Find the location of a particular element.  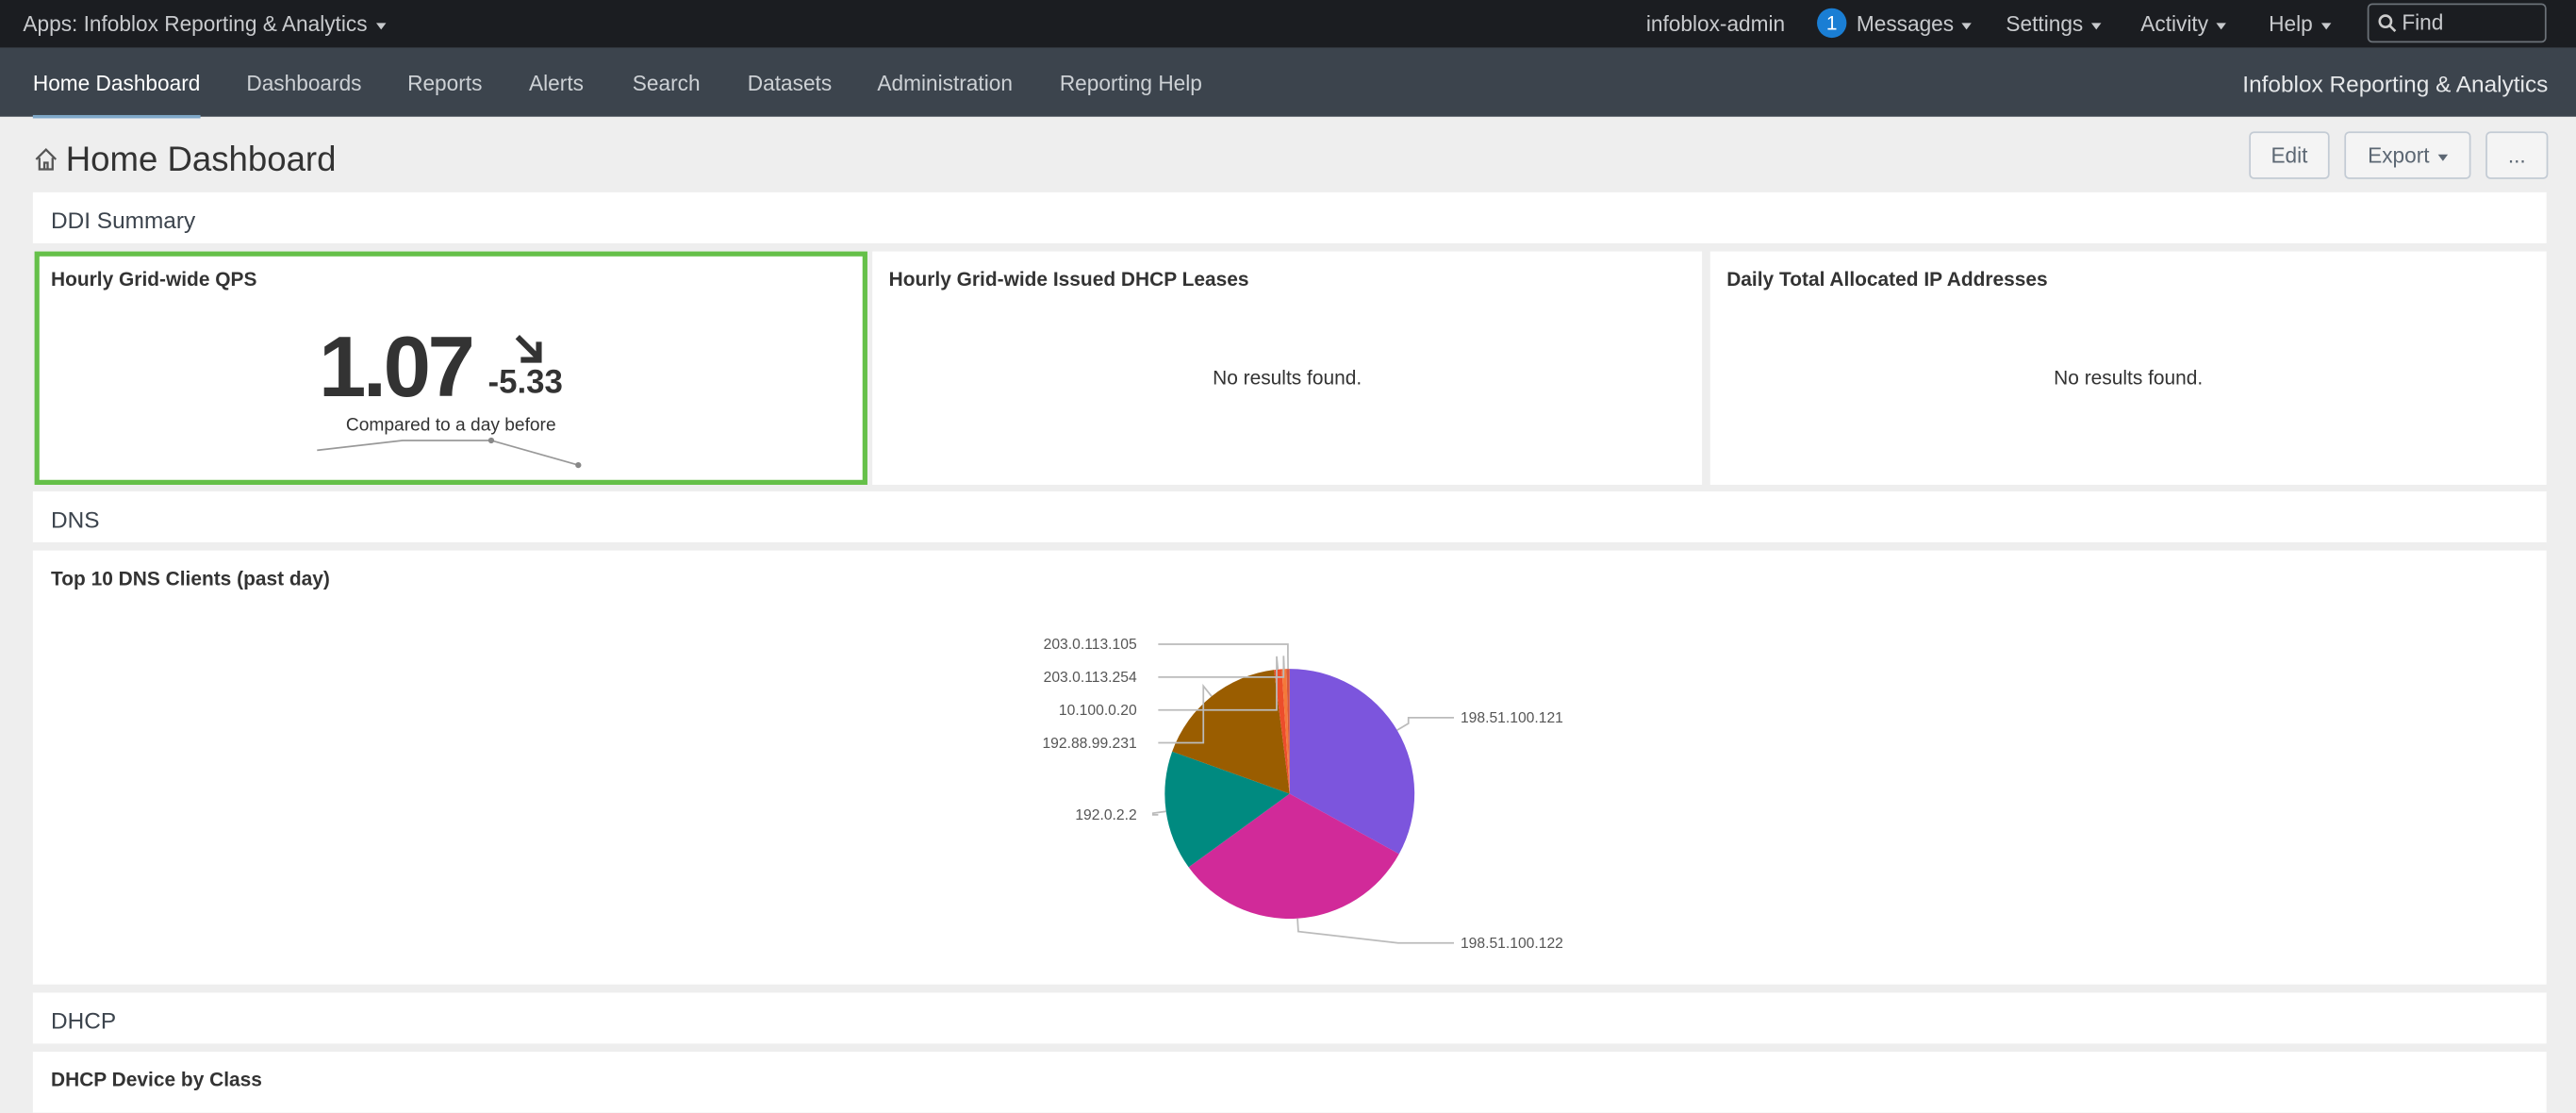

panel-title: DHCP Device by Class is located at coordinates (156, 1079).